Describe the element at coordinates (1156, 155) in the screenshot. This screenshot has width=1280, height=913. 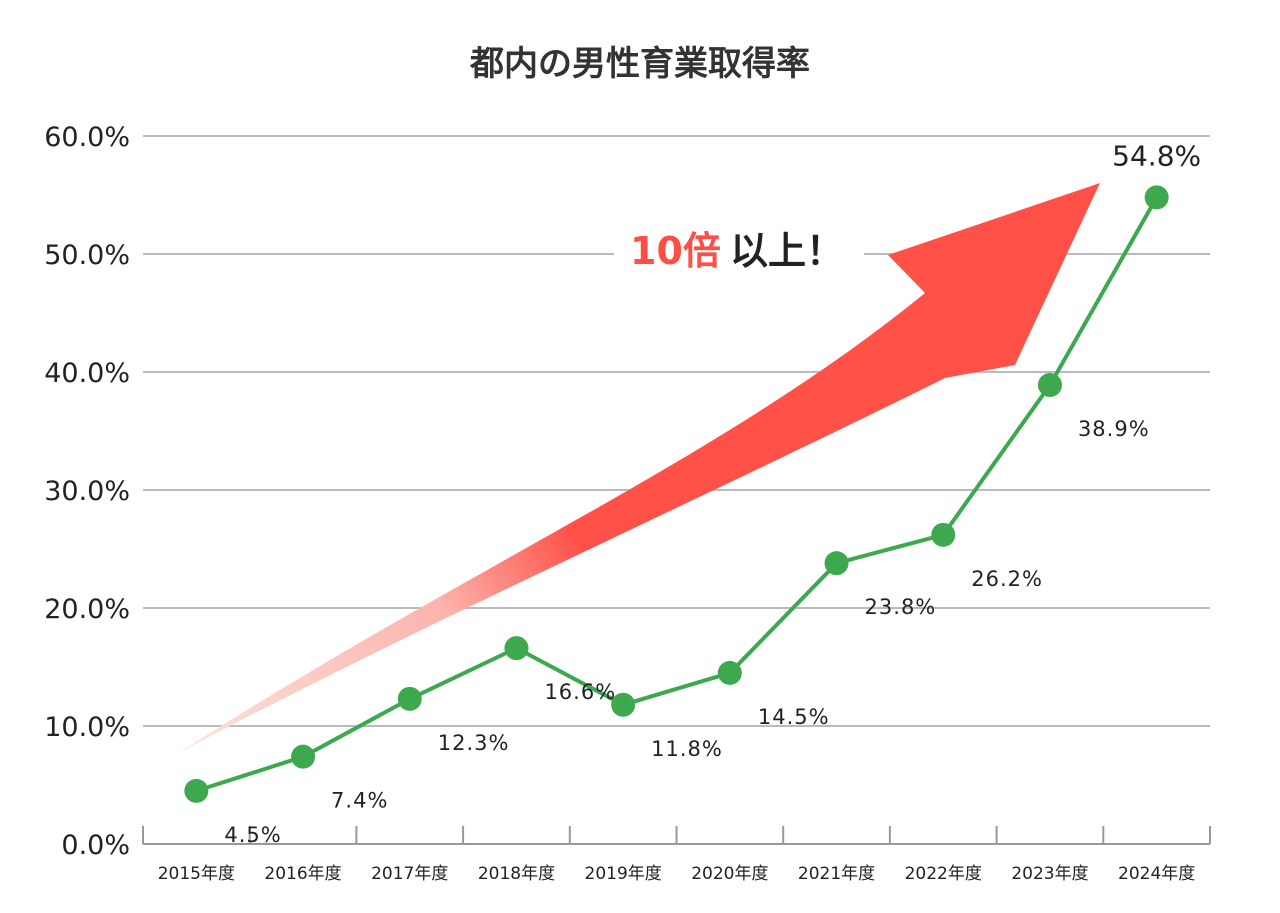
I see `data-label: 54.8%` at that location.